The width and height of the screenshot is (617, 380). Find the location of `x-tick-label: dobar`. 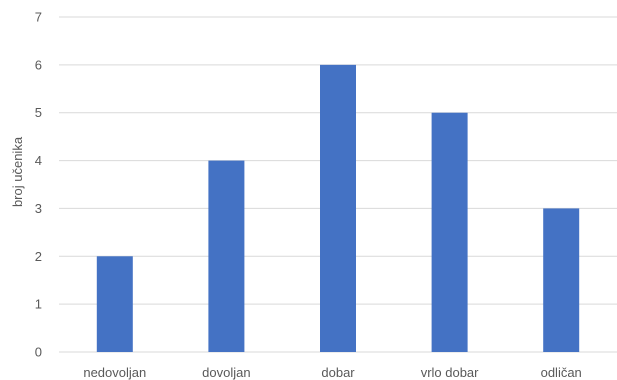

x-tick-label: dobar is located at coordinates (338, 372).